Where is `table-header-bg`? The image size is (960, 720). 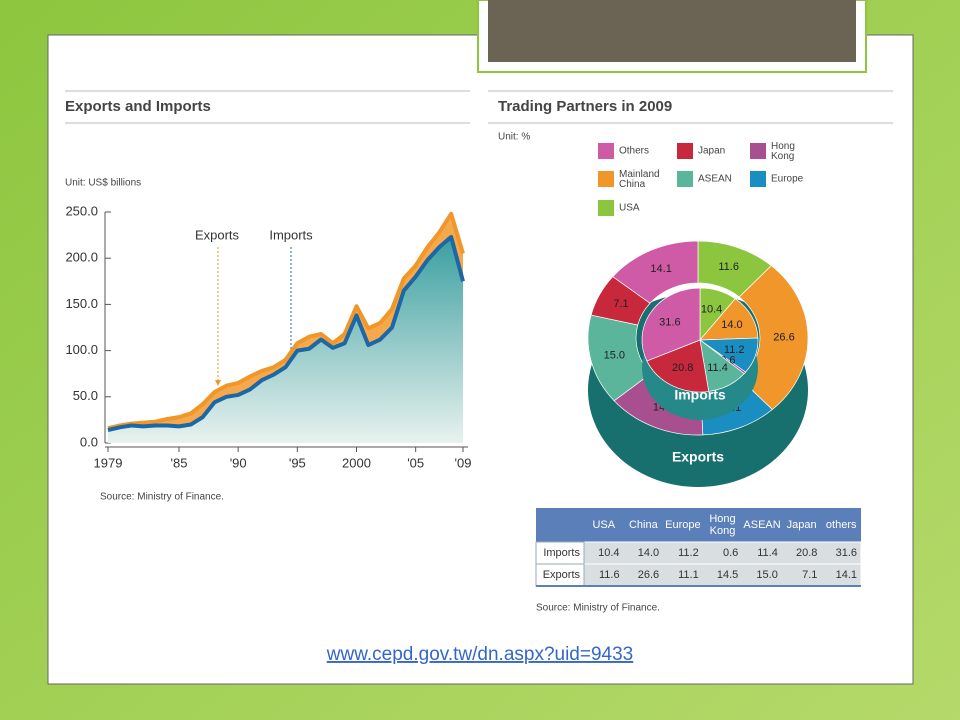 table-header-bg is located at coordinates (698, 525).